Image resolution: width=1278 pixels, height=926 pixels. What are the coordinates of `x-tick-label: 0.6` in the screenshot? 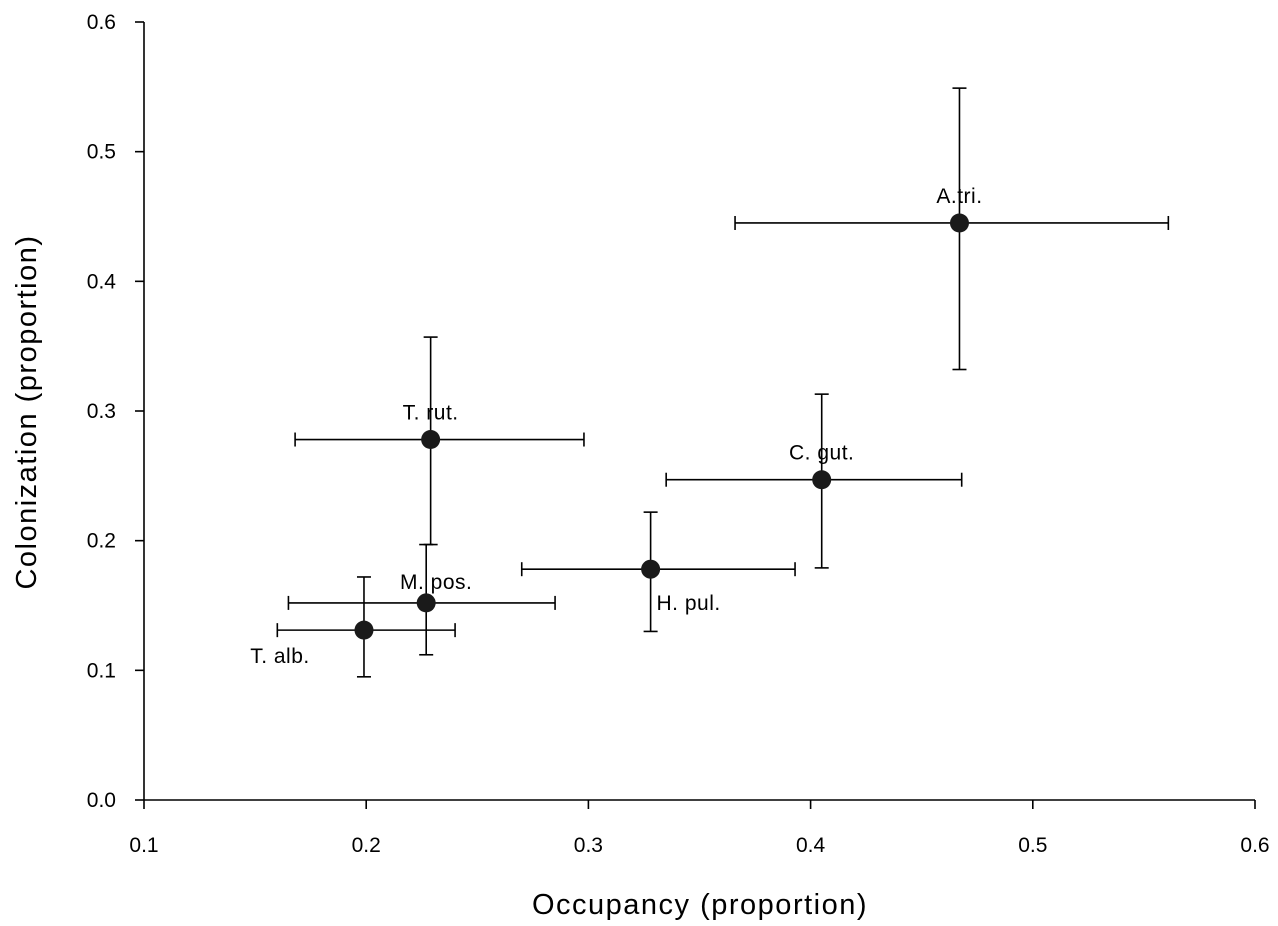 It's located at (1254, 845).